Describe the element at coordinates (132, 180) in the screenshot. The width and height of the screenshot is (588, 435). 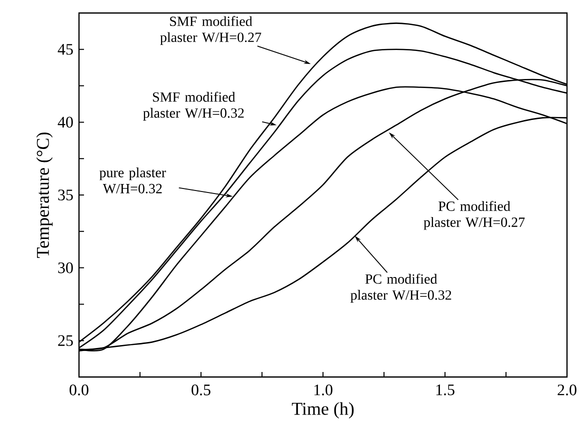
I see `annotation: pure plaster W/H=0.32` at that location.